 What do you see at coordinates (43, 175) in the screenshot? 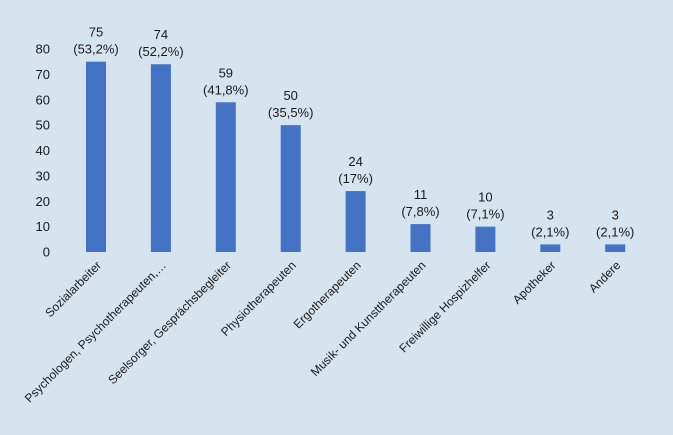
I see `y-tick-label: 30` at bounding box center [43, 175].